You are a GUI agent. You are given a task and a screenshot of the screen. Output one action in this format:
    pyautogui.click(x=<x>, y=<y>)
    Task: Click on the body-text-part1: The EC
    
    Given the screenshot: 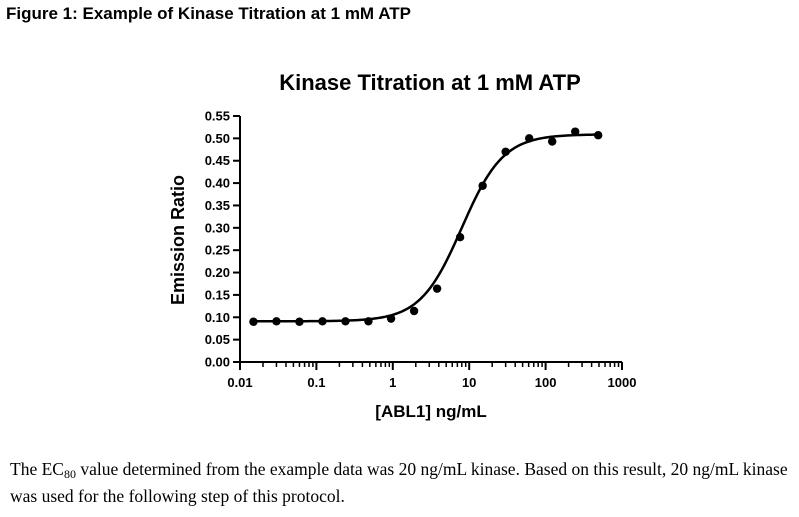 What is the action you would take?
    pyautogui.click(x=37, y=469)
    